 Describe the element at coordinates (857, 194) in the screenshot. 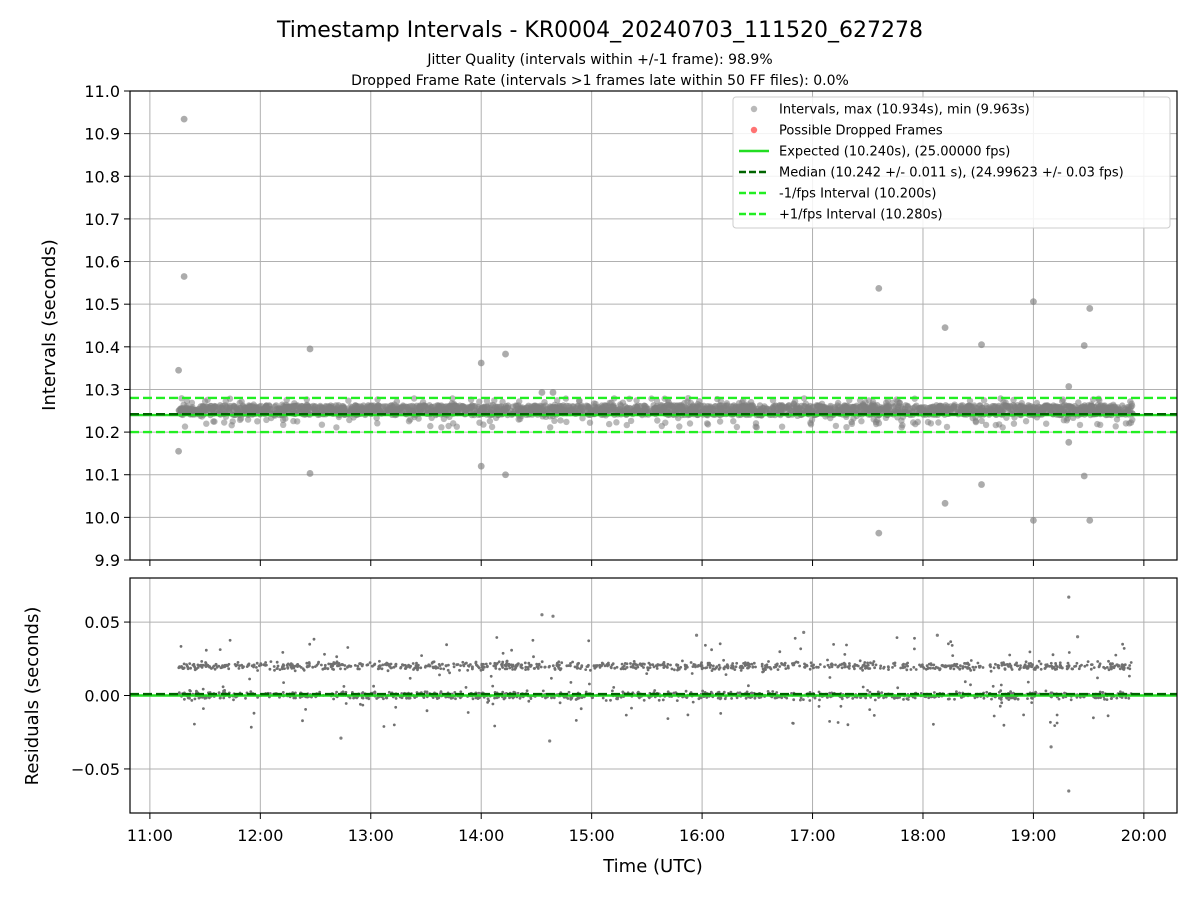

I see `legend-label: -1/fps Interval (10.200s)` at that location.